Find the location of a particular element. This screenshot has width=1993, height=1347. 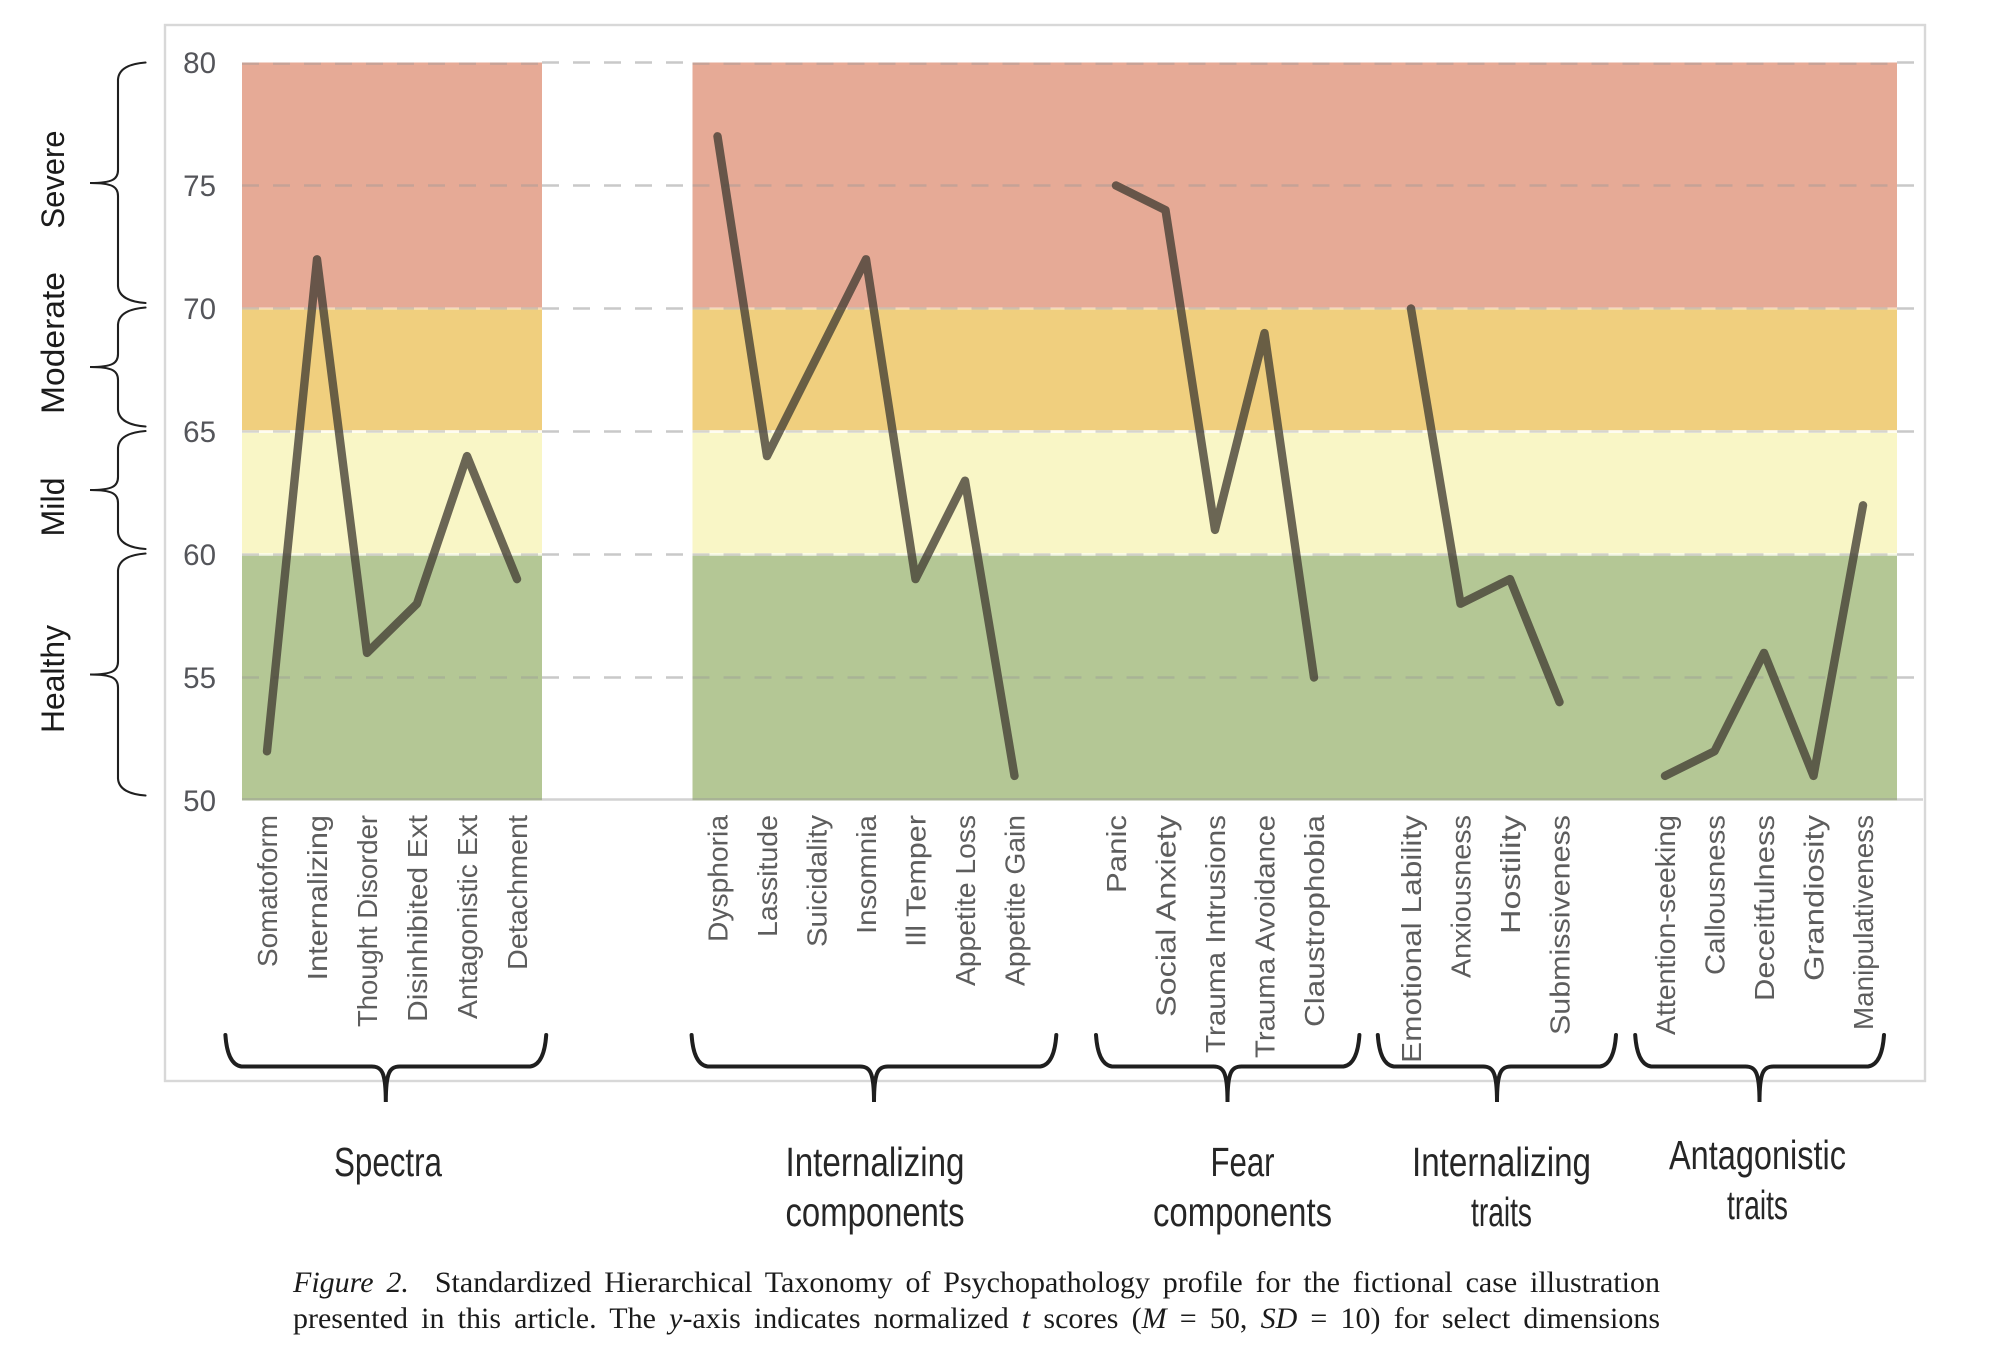

svg-text: Anxiousness is located at coordinates (1461, 896).